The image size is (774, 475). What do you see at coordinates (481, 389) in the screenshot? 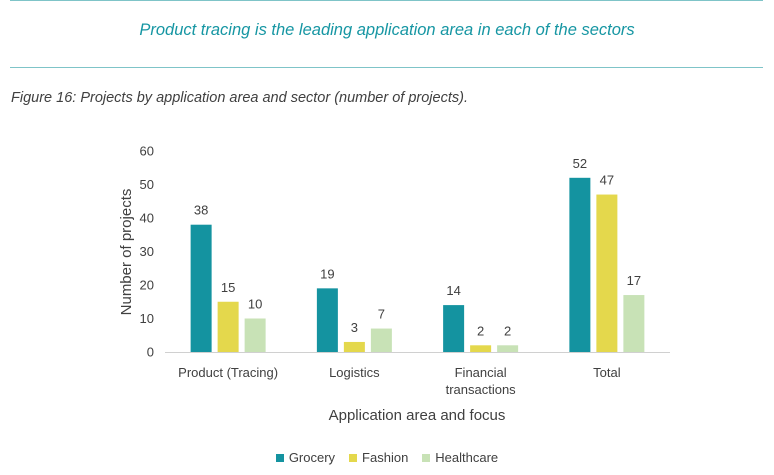
I see `x-tick-label: transactions` at bounding box center [481, 389].